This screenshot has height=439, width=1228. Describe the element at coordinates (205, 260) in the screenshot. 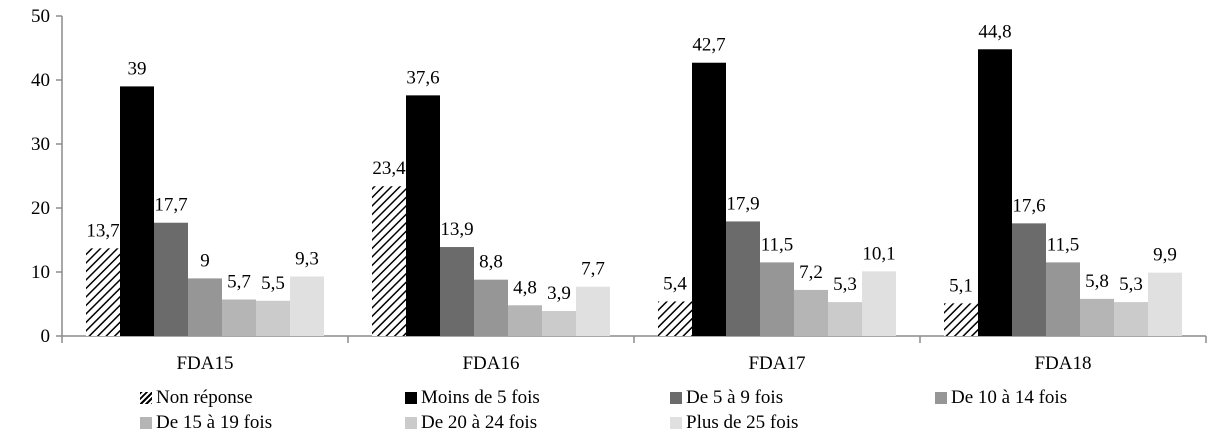

I see `data-label: 9` at that location.